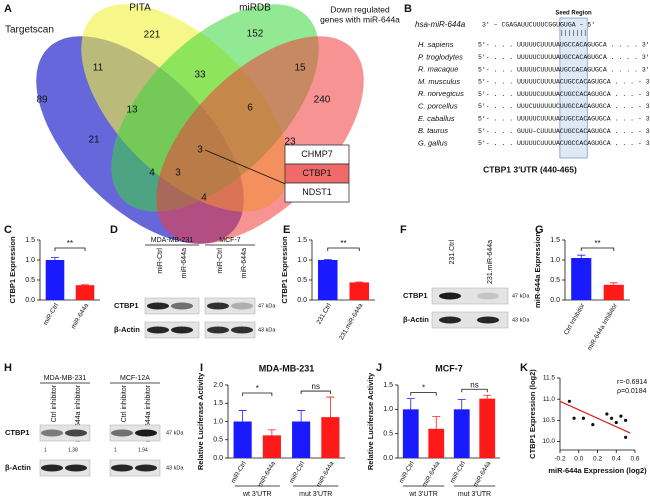  Describe the element at coordinates (54, 403) in the screenshot. I see `lane-label: Ctrl inhibitor` at that location.